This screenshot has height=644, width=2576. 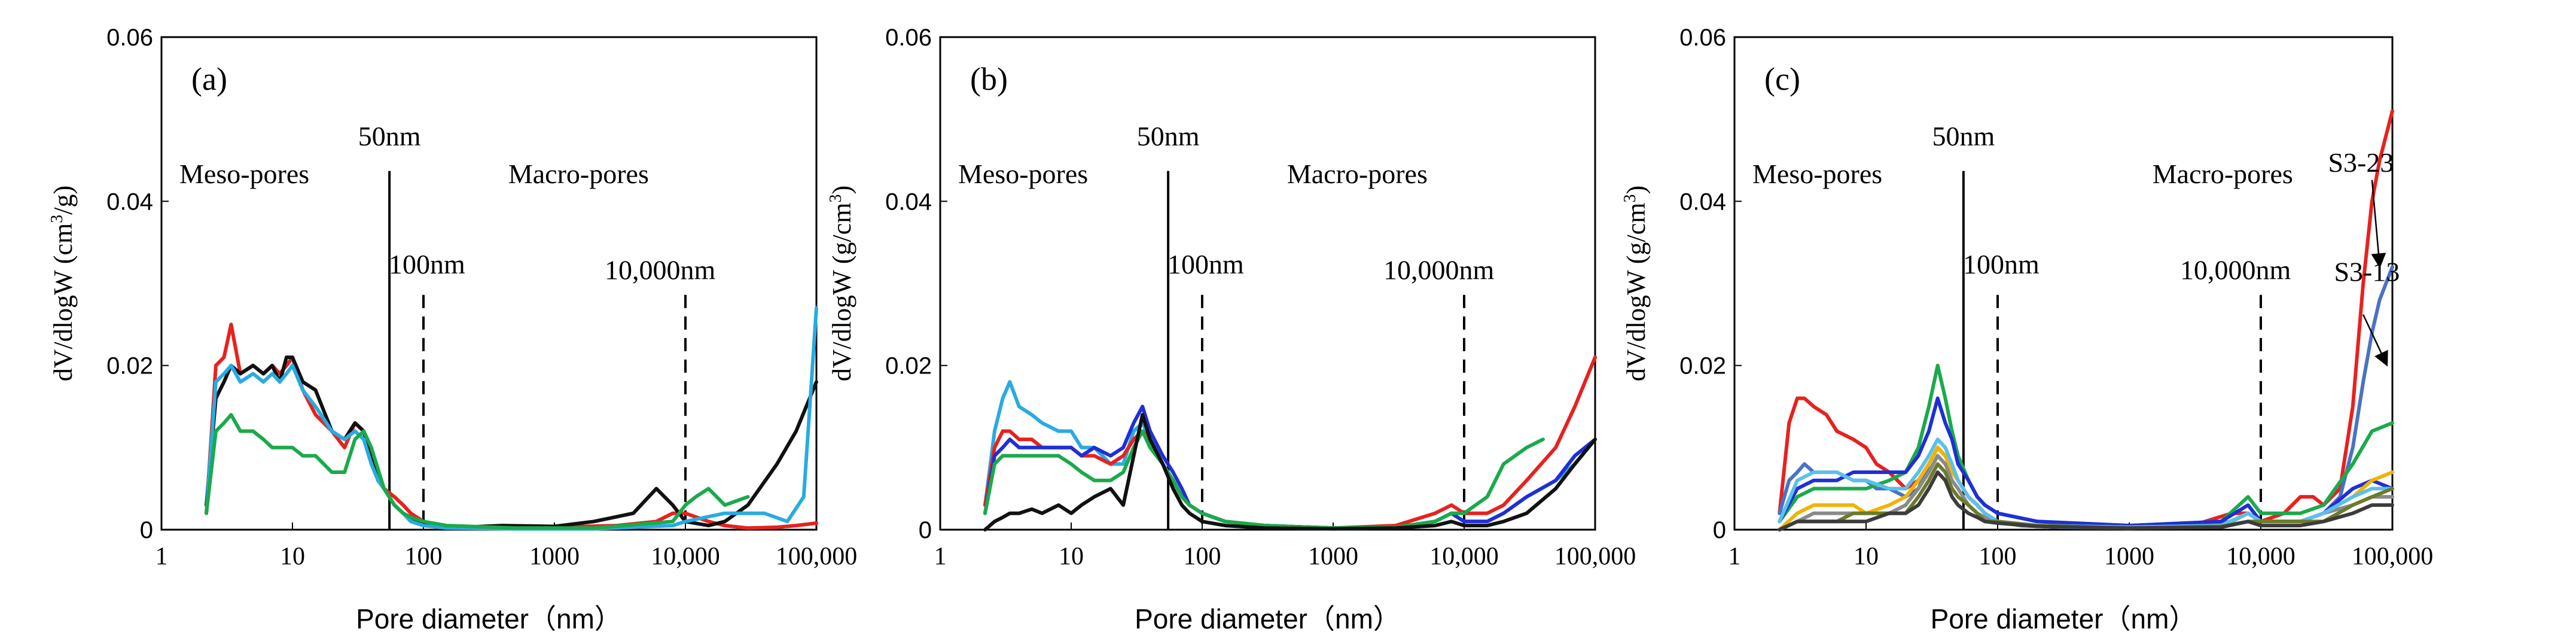 What do you see at coordinates (1782, 79) in the screenshot?
I see `panel-label: (c)` at bounding box center [1782, 79].